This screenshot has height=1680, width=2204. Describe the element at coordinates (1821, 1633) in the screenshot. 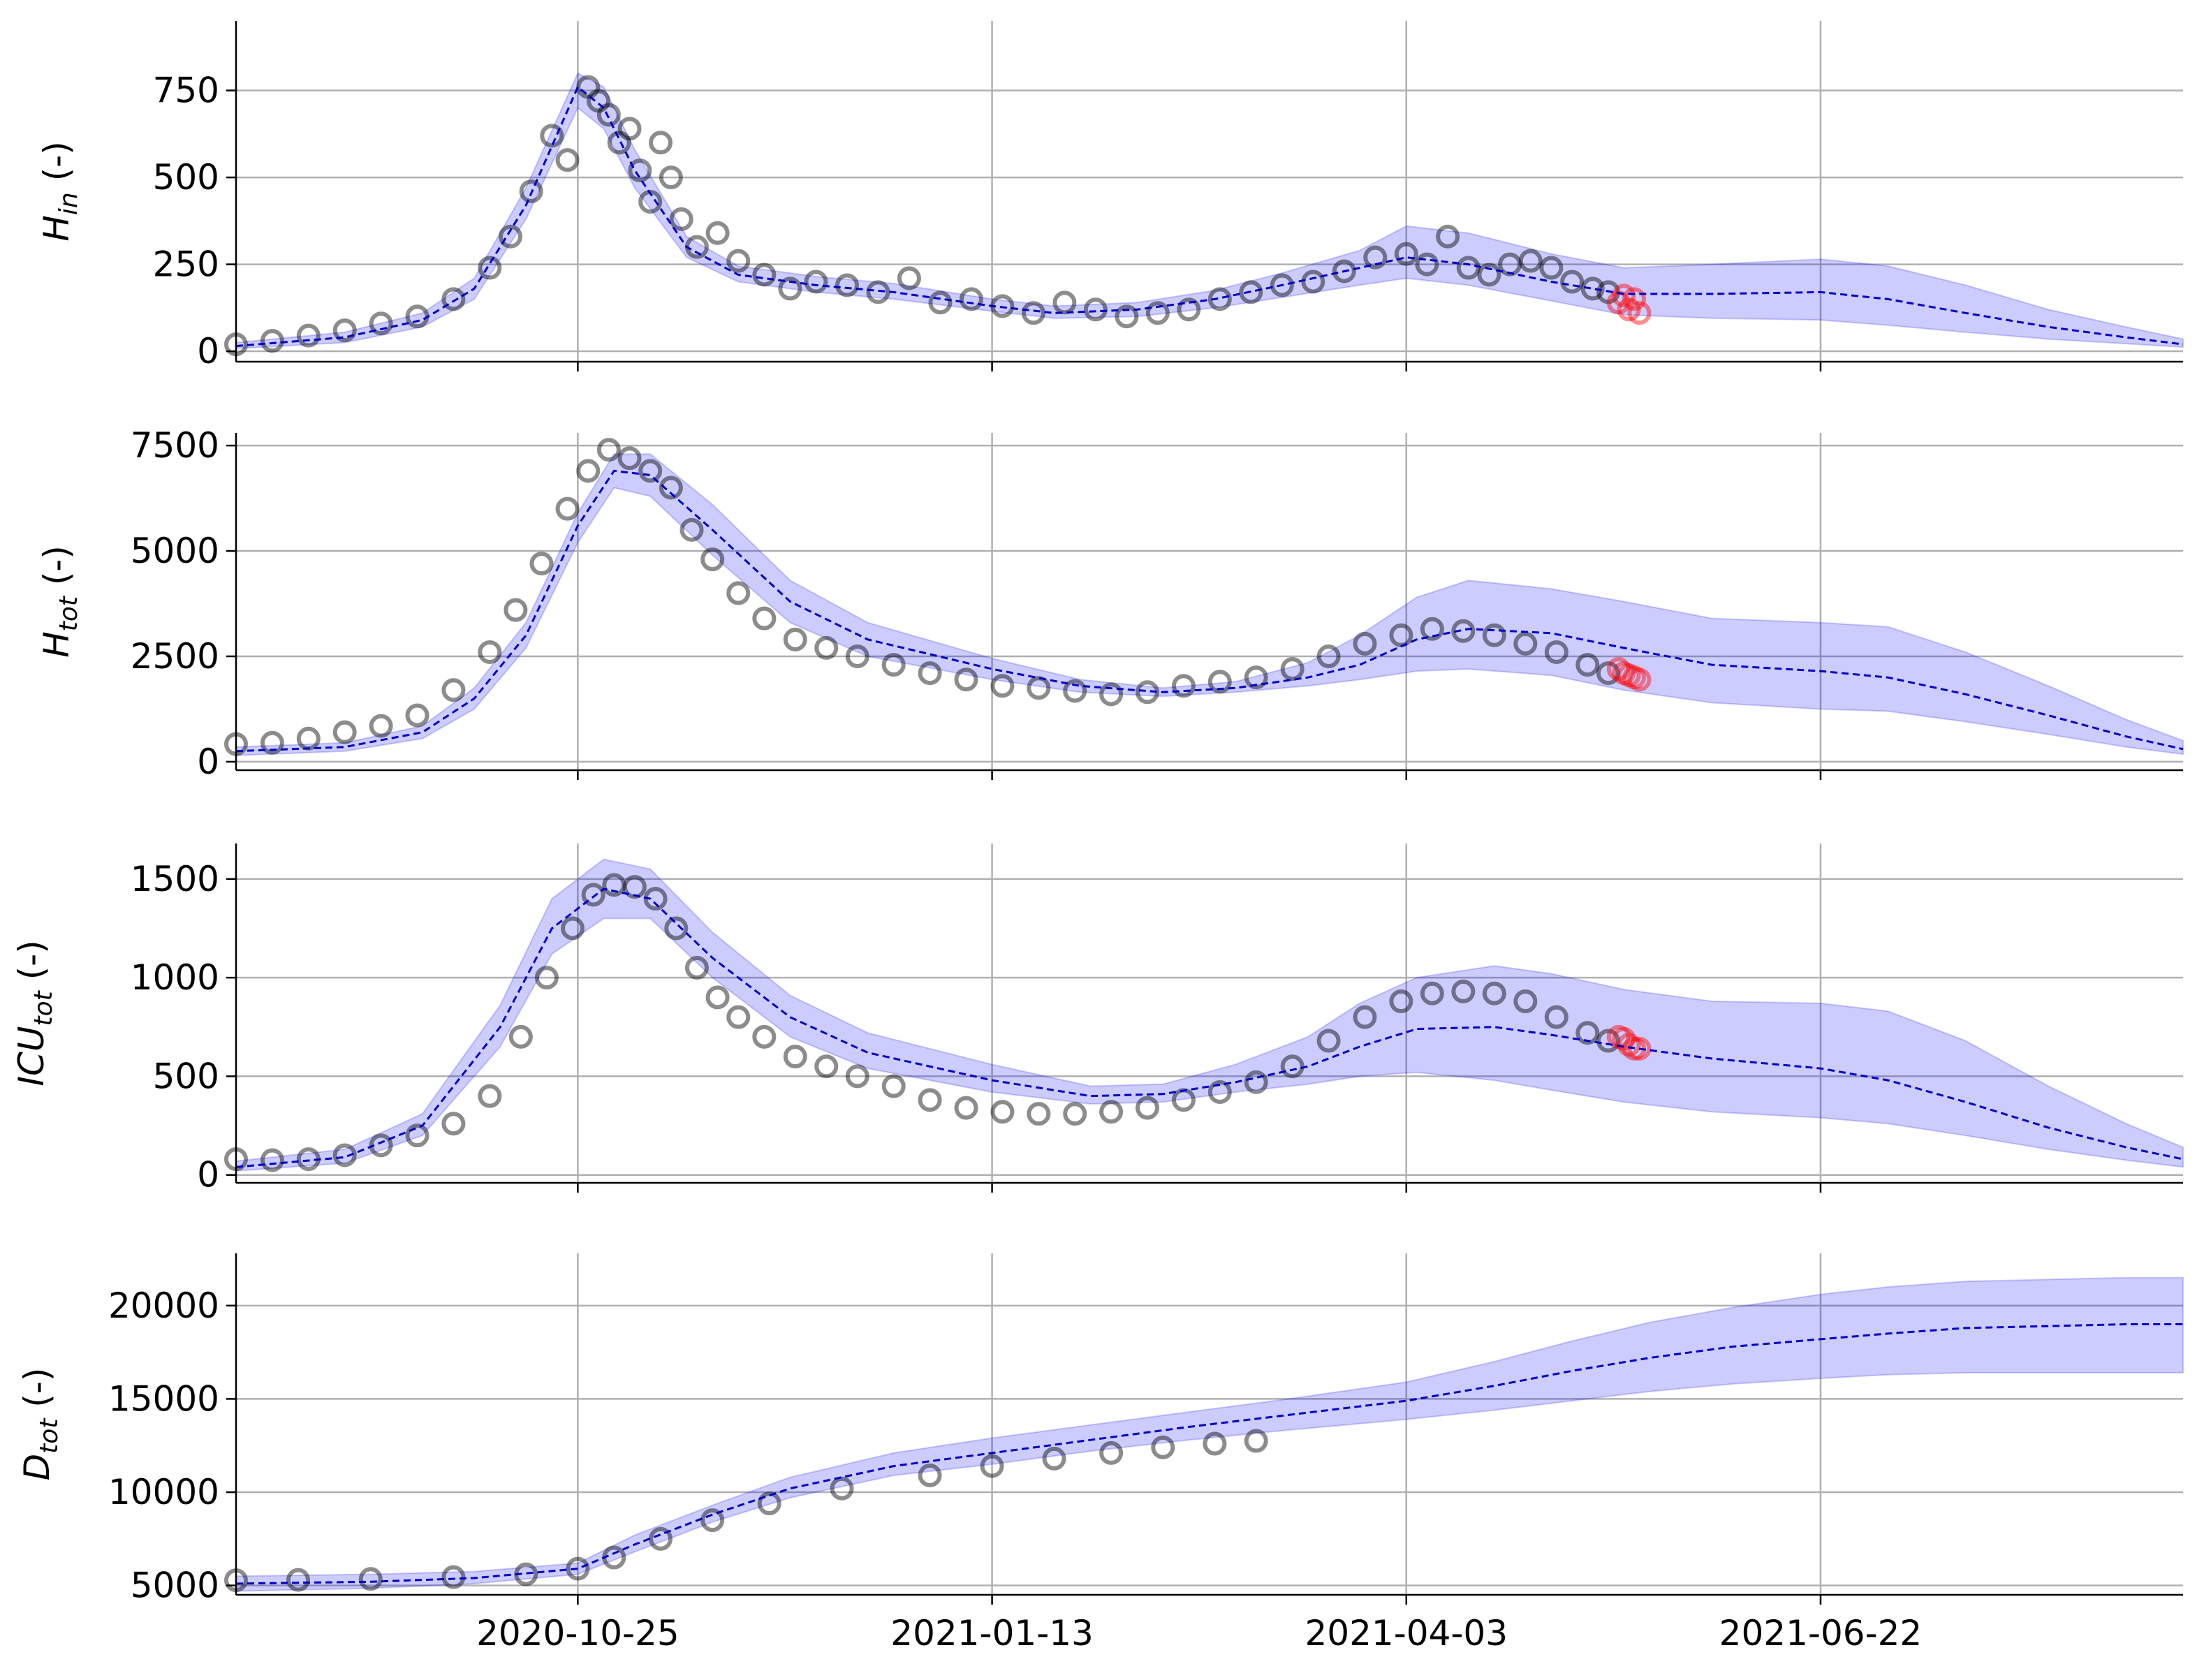

I see `x-tick-label: 2021-06-22` at that location.